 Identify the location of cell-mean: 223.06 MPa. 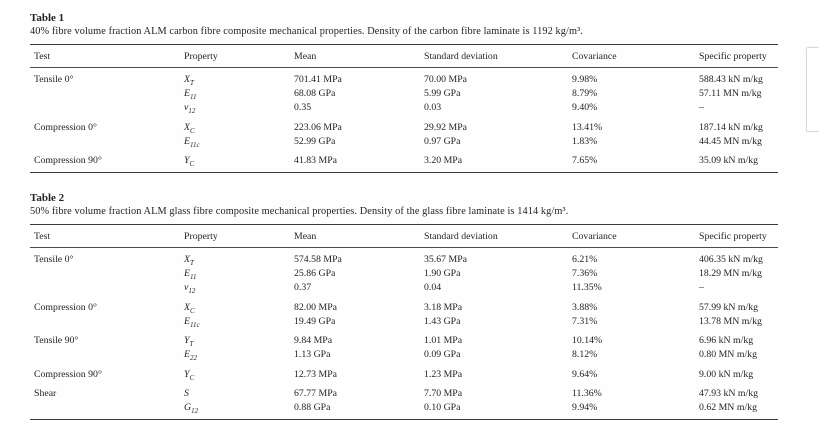
(318, 127).